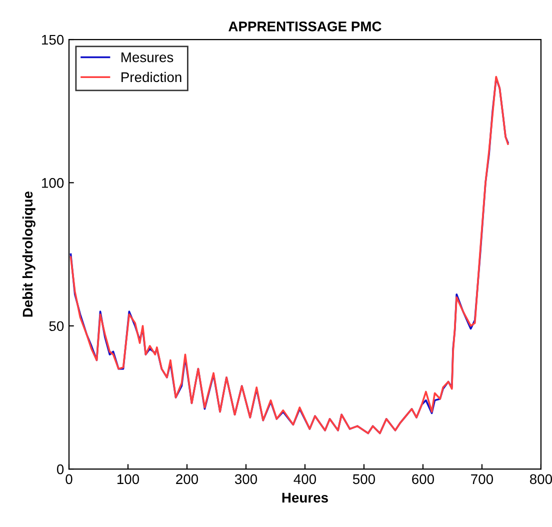 The width and height of the screenshot is (552, 527). What do you see at coordinates (305, 497) in the screenshot?
I see `x-axis-title: Heures` at bounding box center [305, 497].